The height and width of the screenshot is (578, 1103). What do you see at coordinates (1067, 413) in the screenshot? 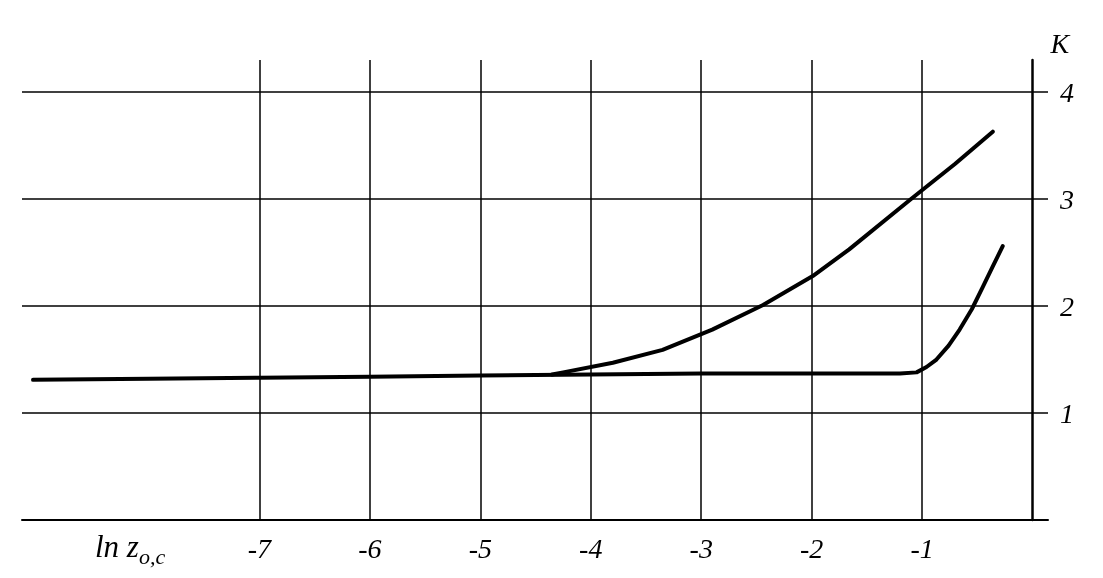
I see `y-tick-label: 1` at bounding box center [1067, 413].